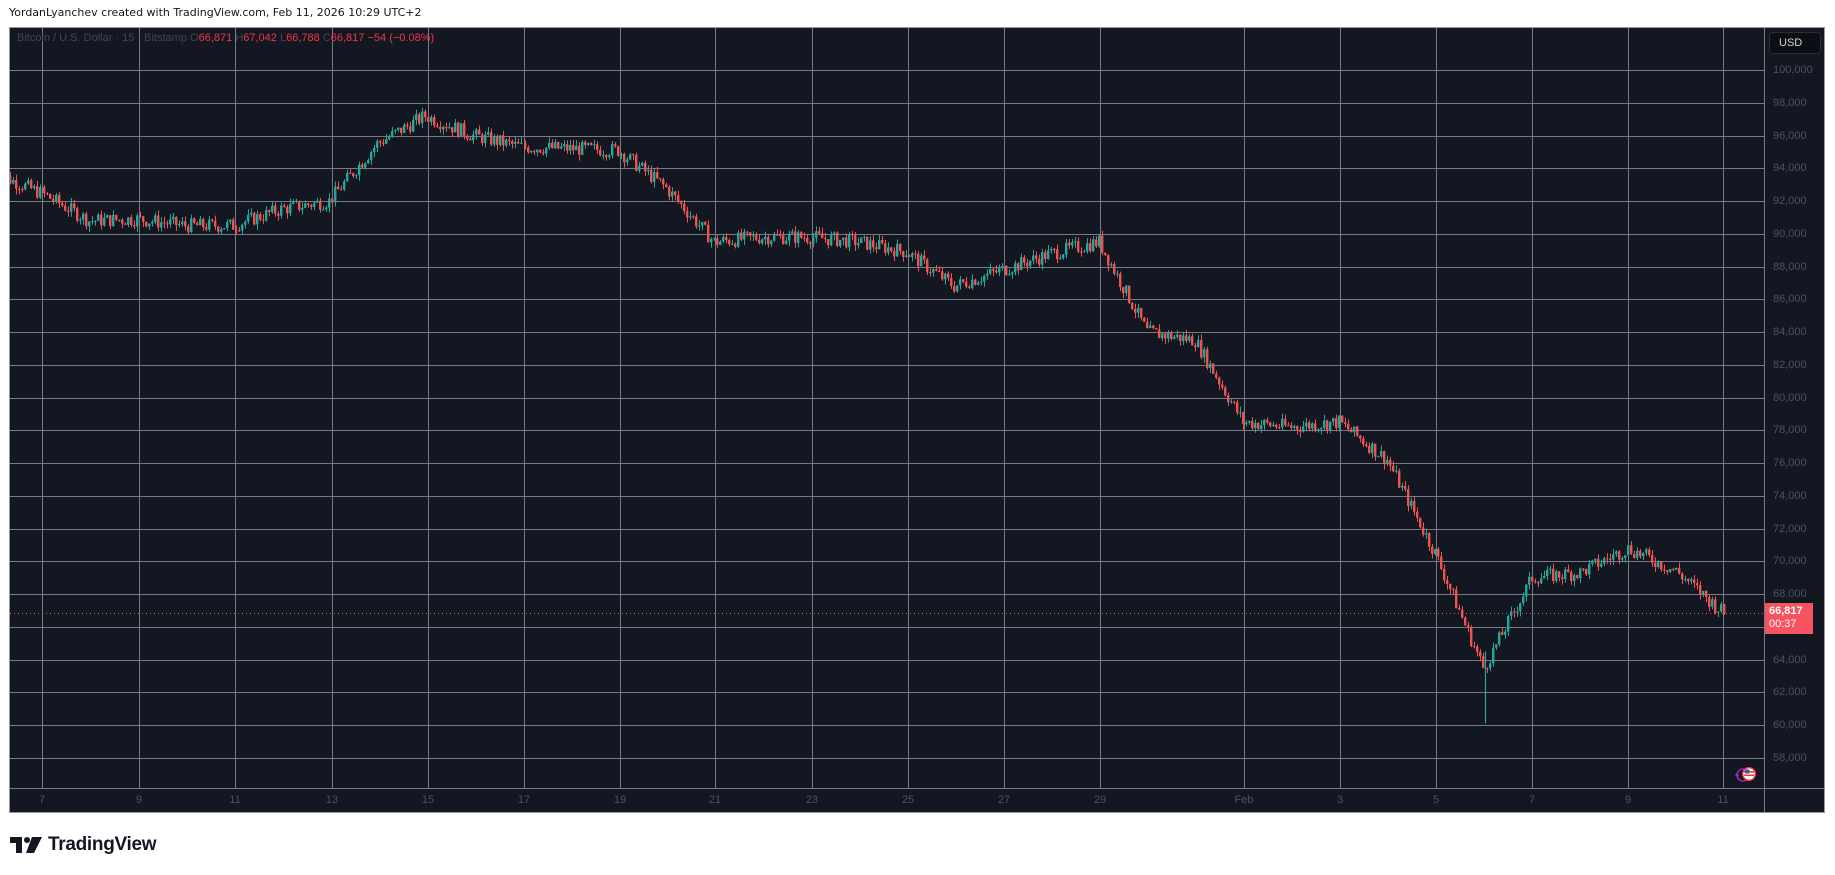 The image size is (1835, 875). What do you see at coordinates (1436, 800) in the screenshot?
I see `time-tick-label: 5` at bounding box center [1436, 800].